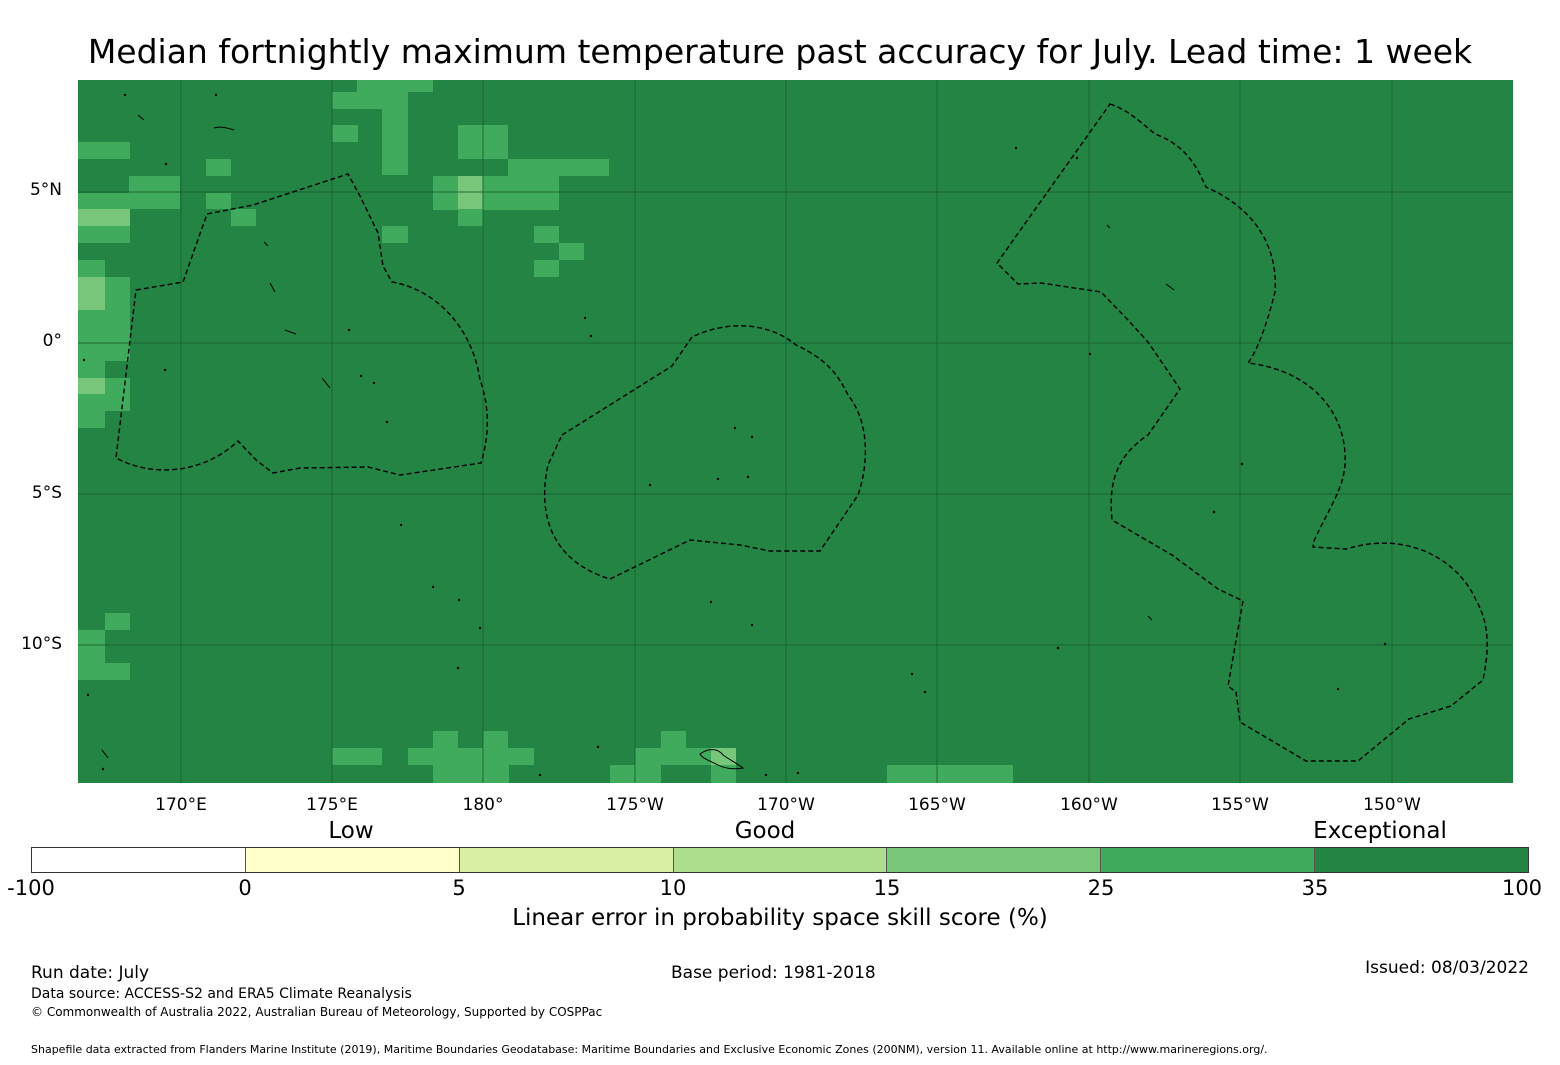 This screenshot has height=1065, width=1560. I want to click on lat-label-10s: 10°S, so click(41, 644).